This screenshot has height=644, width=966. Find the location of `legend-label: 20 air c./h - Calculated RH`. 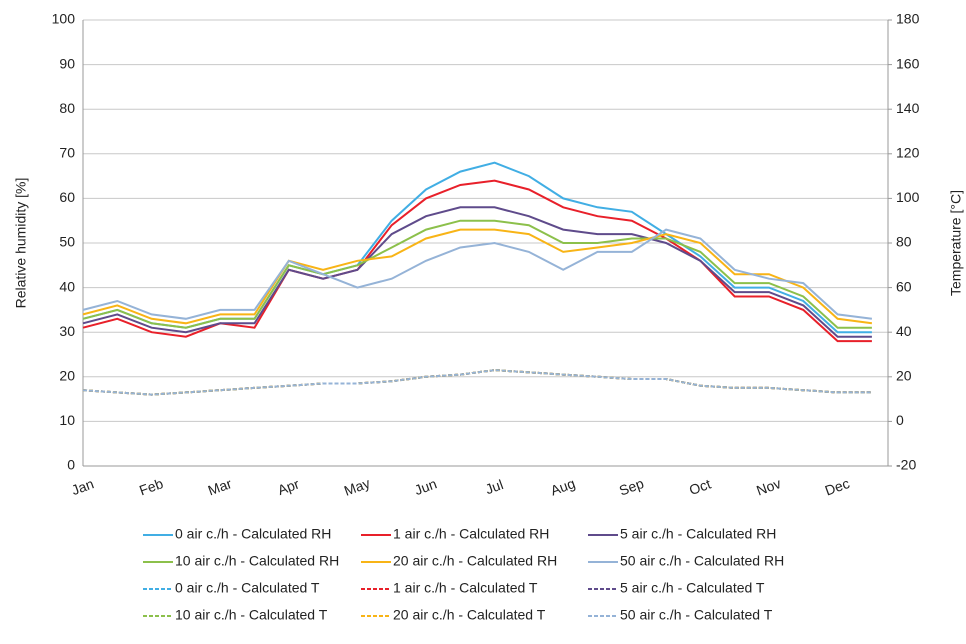

legend-label: 20 air c./h - Calculated RH is located at coordinates (475, 561).